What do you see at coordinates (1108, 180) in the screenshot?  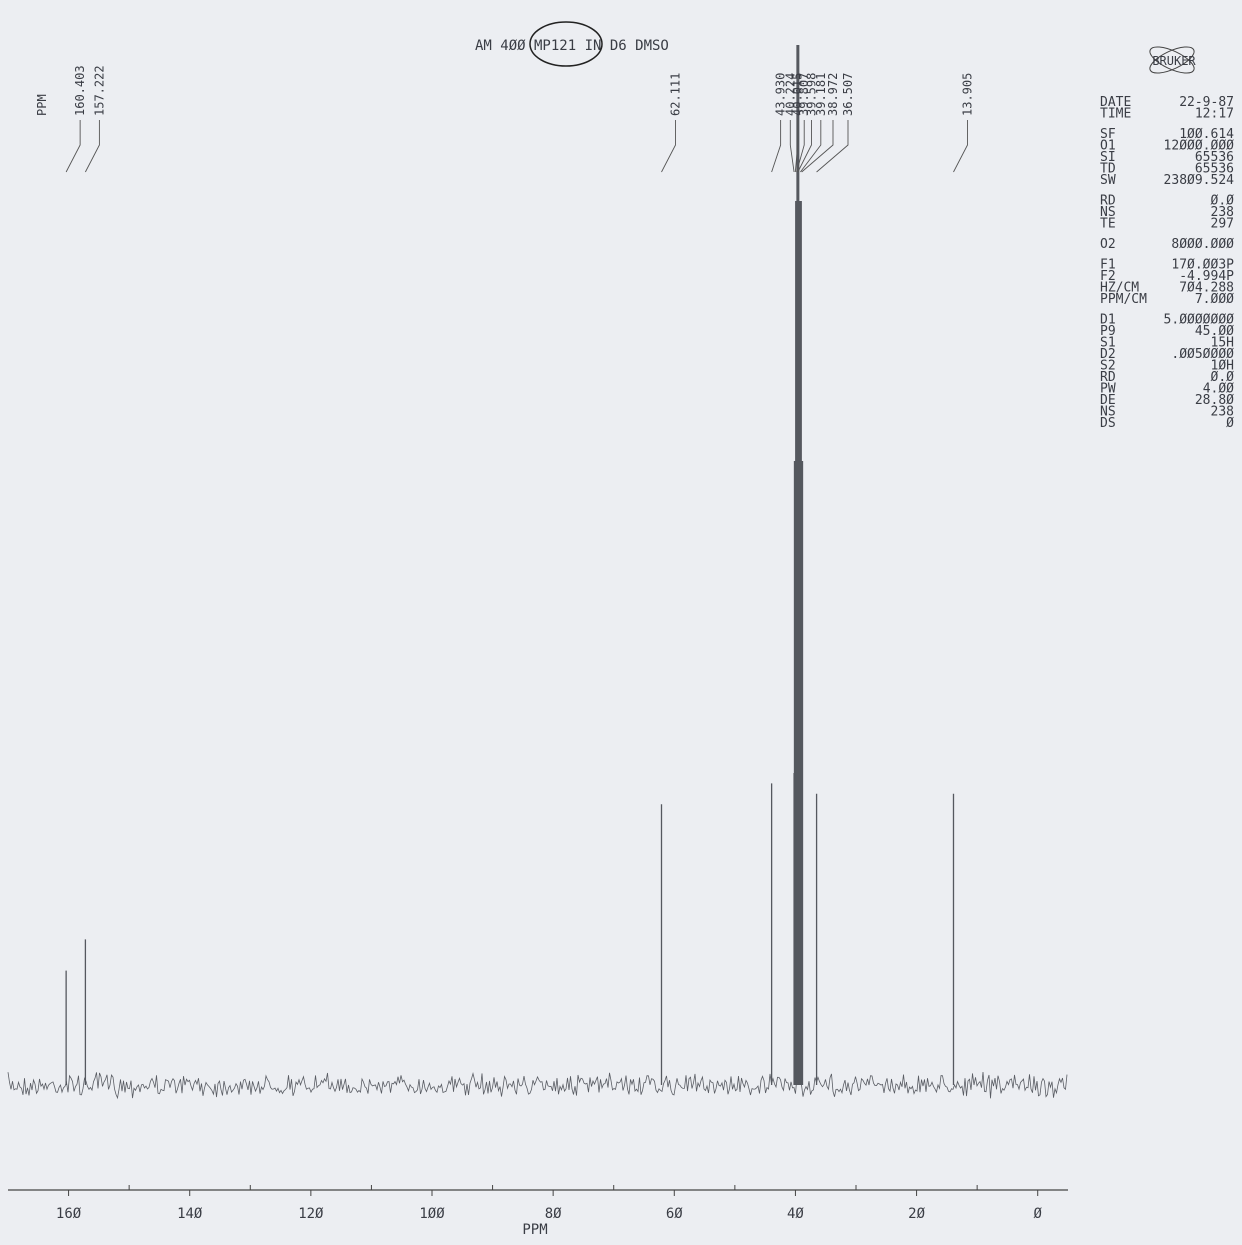 I see `param-key: SW` at bounding box center [1108, 180].